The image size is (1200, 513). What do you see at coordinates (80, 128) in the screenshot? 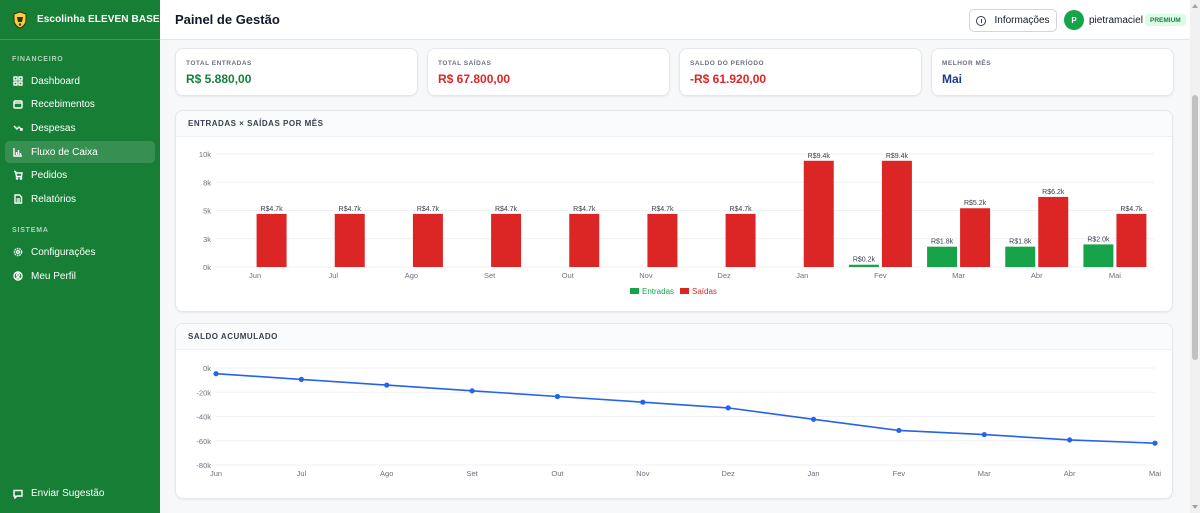
I see `sidebar-item-despesas: Despesas` at bounding box center [80, 128].